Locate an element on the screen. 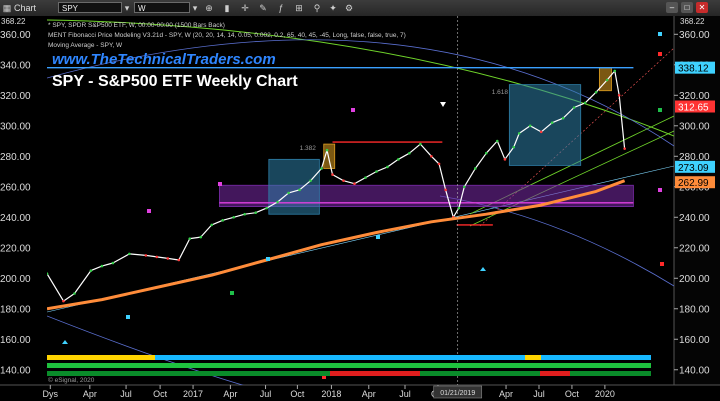  cursor-date-box is located at coordinates (458, 392).